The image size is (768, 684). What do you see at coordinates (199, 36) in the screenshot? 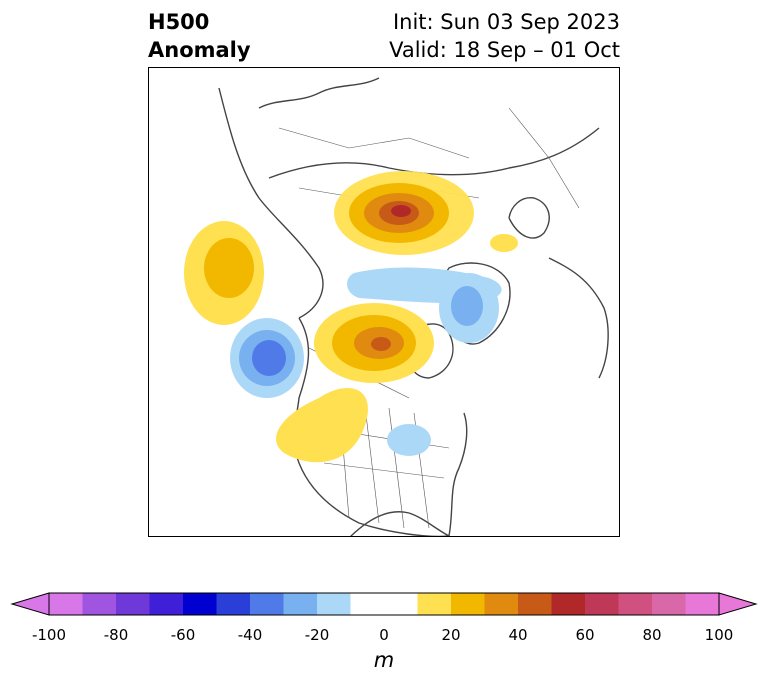
I see `title-left: H500 Anomaly` at bounding box center [199, 36].